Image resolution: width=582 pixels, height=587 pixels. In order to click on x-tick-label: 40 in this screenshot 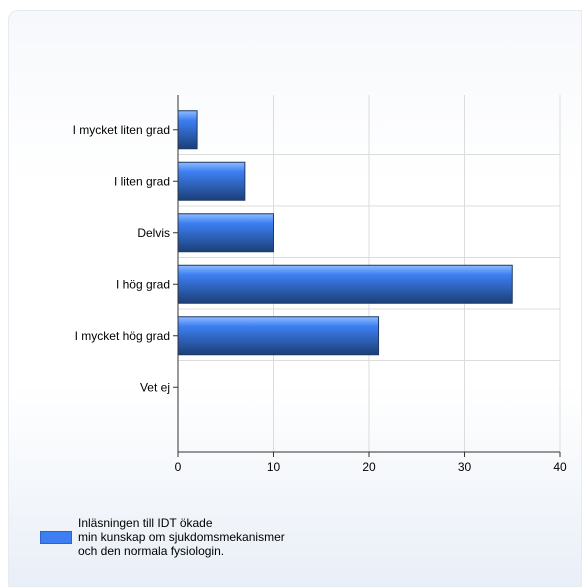, I will do `click(560, 467)`.